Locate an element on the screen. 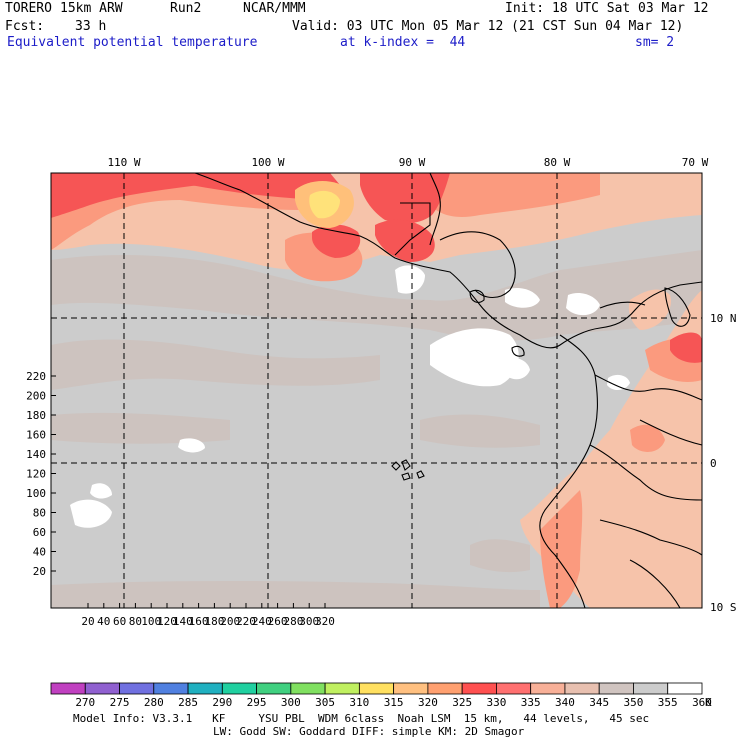 Image resolution: width=740 pixels, height=740 pixels. x-tick-label: 240 is located at coordinates (262, 621).